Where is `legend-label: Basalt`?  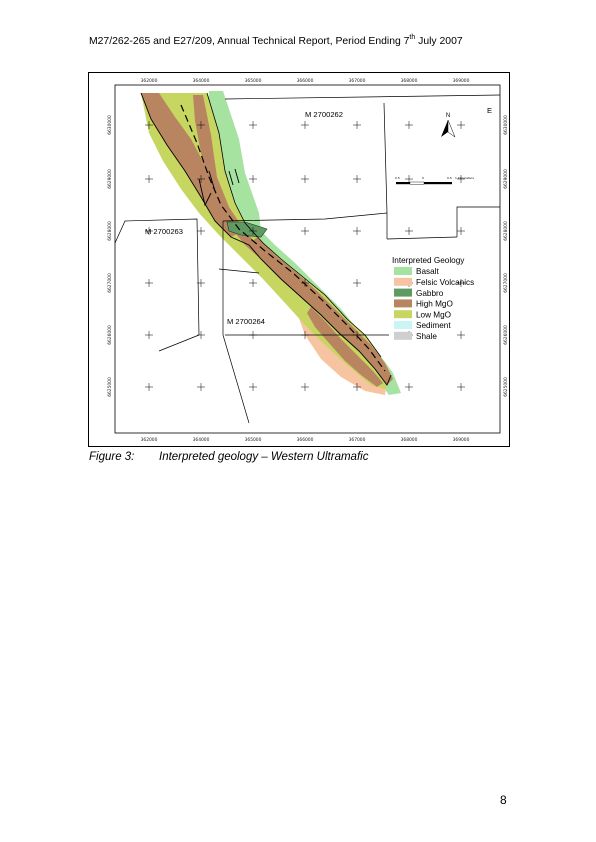 legend-label: Basalt is located at coordinates (427, 271).